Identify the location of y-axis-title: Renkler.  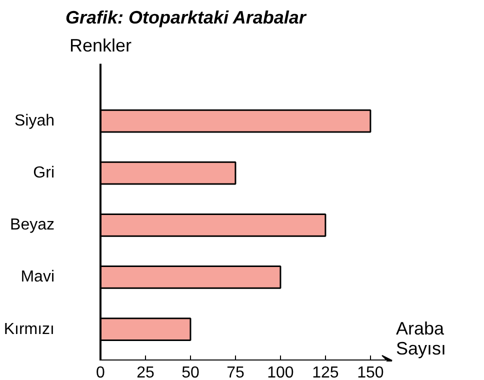
(100, 46).